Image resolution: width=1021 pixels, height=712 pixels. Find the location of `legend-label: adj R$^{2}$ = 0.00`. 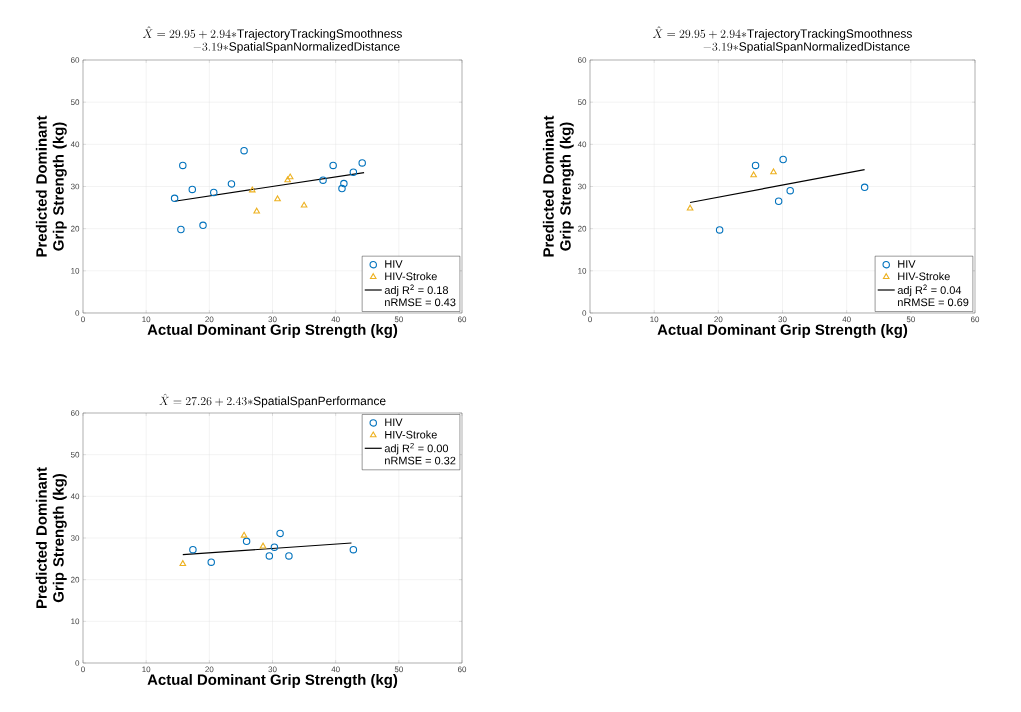

legend-label: adj R$^{2}$ = 0.00 is located at coordinates (416, 448).